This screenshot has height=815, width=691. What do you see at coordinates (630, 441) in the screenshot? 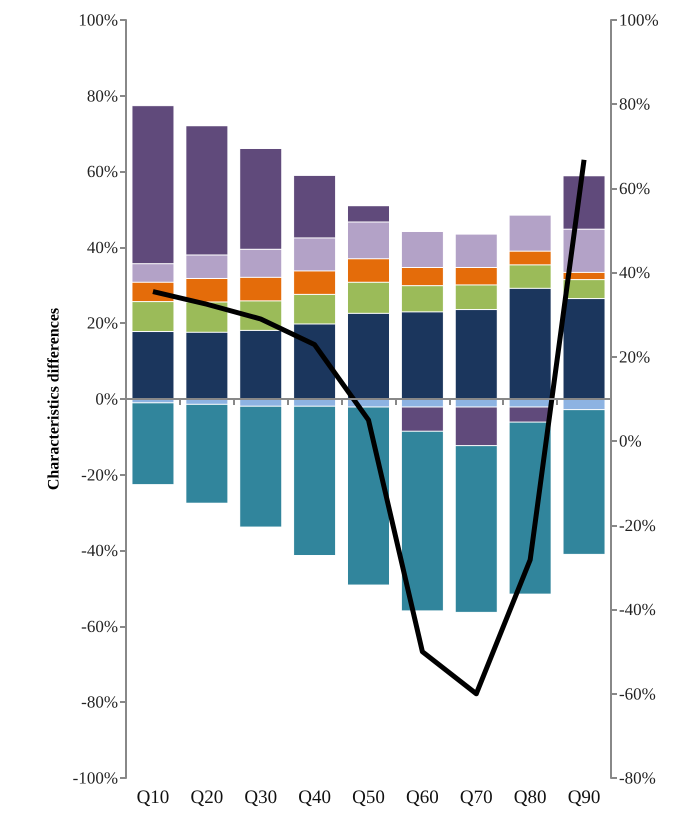
I see `y2-tick-label: 0%` at bounding box center [630, 441].